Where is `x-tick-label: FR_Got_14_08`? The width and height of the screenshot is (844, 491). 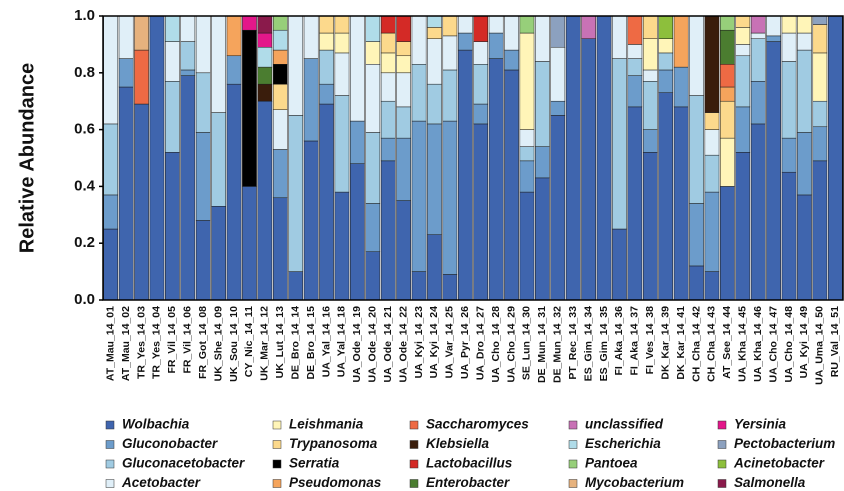 x-tick-label: FR_Got_14_08 is located at coordinates (203, 342).